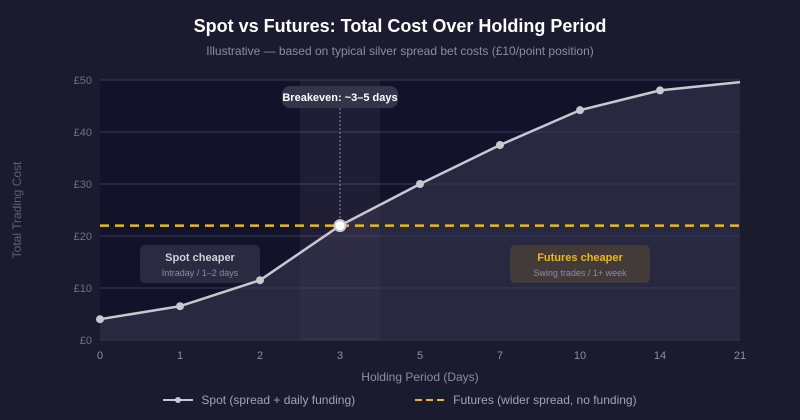 The height and width of the screenshot is (420, 800). Describe the element at coordinates (580, 258) in the screenshot. I see `futures-cheaper-title: Futures cheaper` at that location.